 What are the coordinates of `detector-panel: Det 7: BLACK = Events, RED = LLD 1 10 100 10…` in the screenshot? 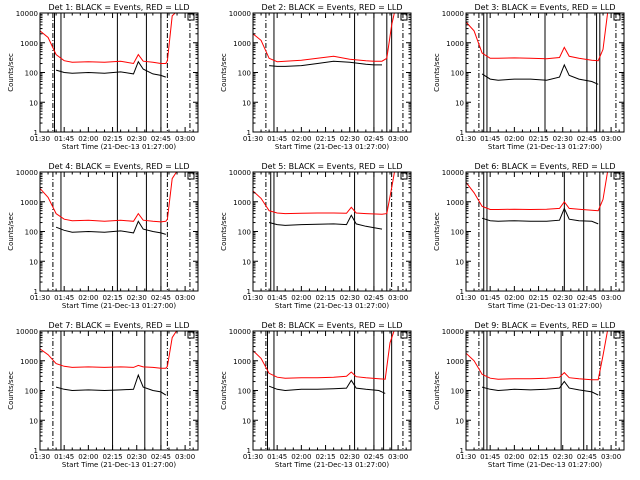 It's located at (103, 395).